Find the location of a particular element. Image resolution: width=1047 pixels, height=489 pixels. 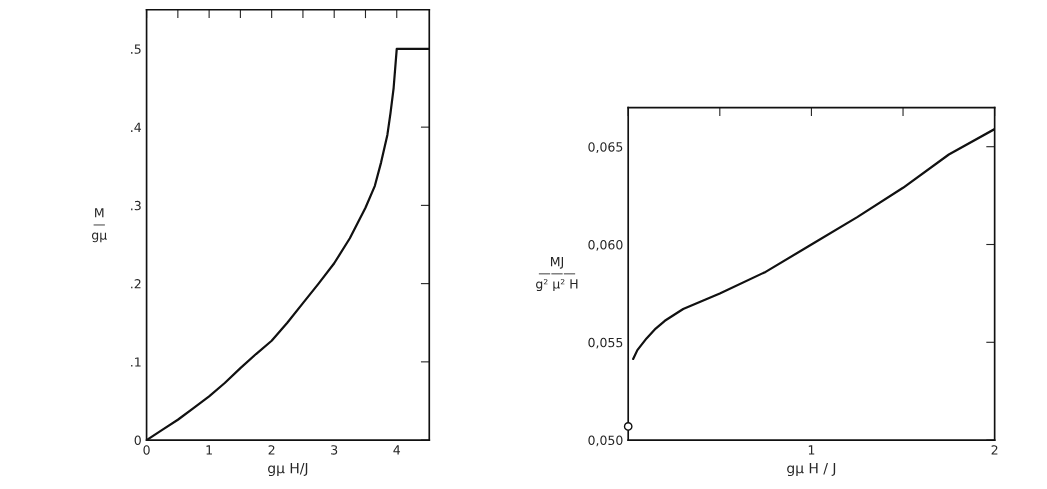

y-tick-label: .5 is located at coordinates (136, 49).